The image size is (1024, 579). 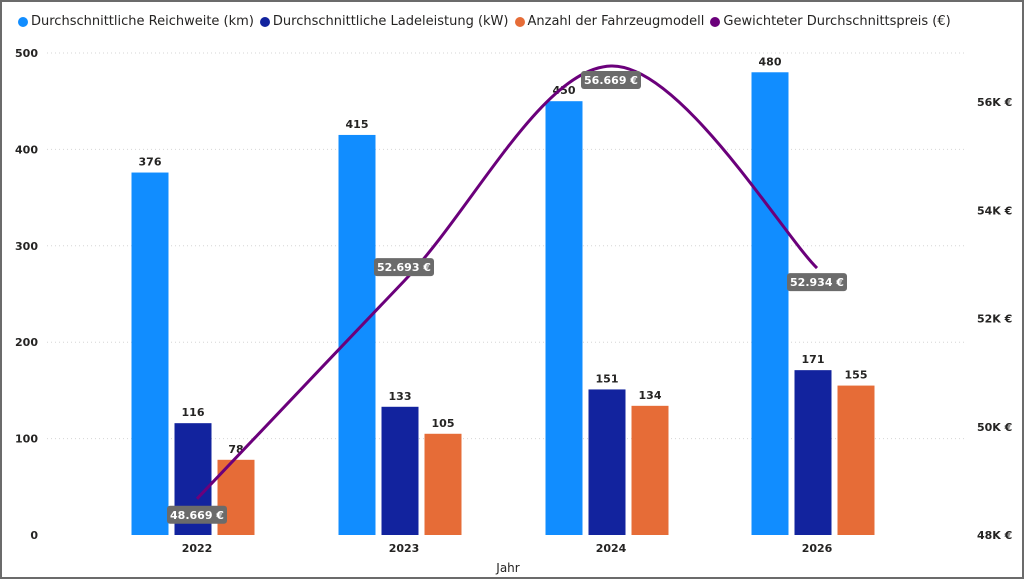 I want to click on y2-tick-label: 56K €, so click(x=994, y=102).